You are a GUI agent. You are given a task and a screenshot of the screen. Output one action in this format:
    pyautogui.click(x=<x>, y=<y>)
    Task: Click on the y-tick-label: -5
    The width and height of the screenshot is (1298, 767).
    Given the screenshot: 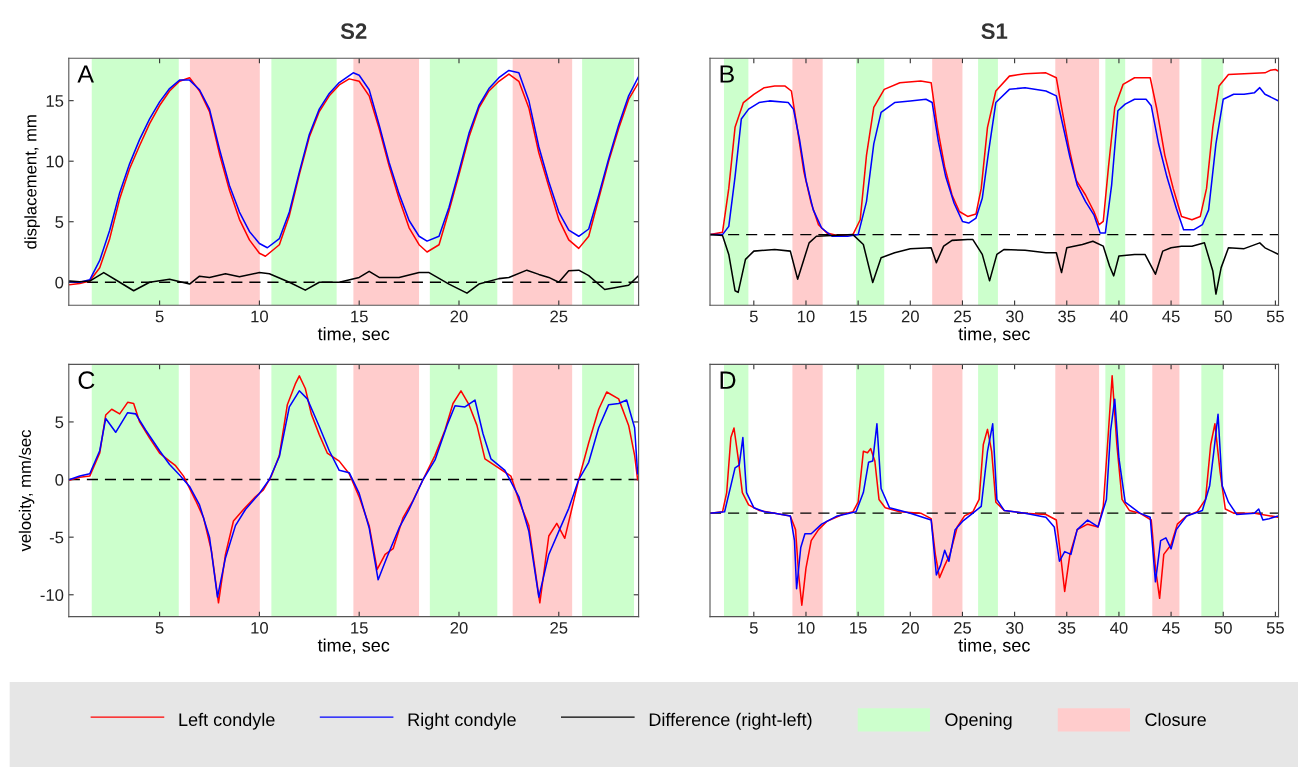 What is the action you would take?
    pyautogui.click(x=56, y=537)
    